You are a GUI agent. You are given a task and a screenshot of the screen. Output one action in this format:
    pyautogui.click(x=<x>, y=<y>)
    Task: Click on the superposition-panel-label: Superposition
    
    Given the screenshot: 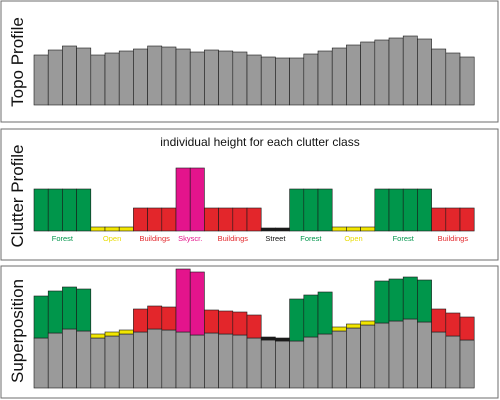 What is the action you would take?
    pyautogui.click(x=17, y=331)
    